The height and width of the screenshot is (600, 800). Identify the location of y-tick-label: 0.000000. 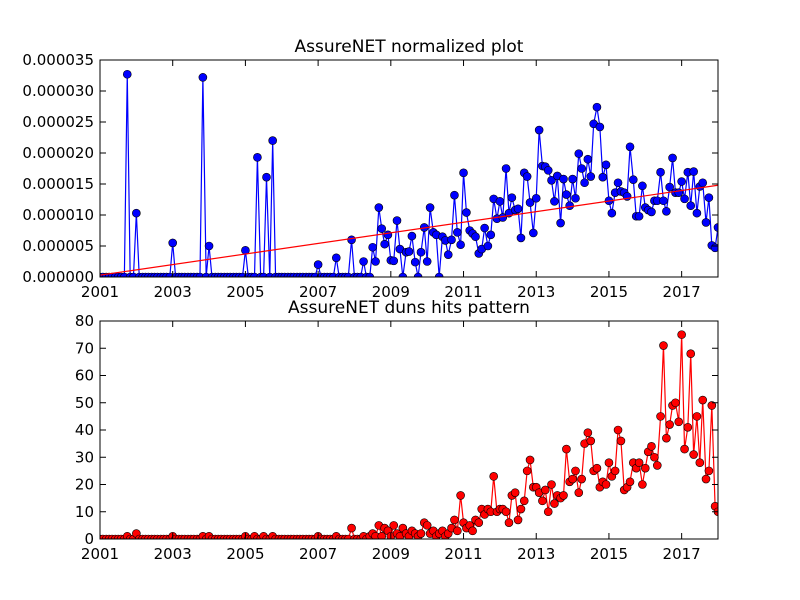
(58, 277).